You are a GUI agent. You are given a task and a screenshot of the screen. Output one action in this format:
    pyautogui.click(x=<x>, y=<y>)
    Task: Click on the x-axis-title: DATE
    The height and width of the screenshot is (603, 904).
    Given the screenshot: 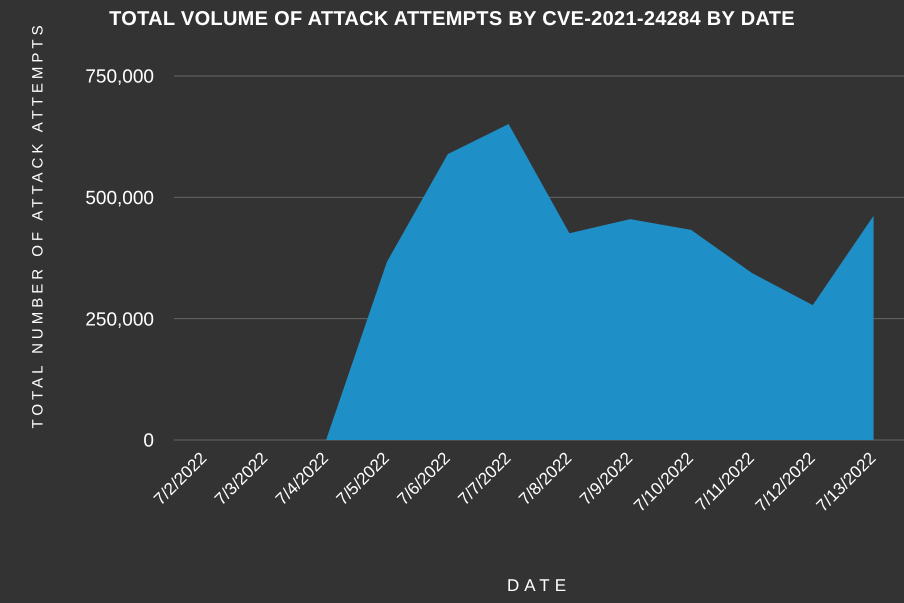 What is the action you would take?
    pyautogui.click(x=539, y=585)
    